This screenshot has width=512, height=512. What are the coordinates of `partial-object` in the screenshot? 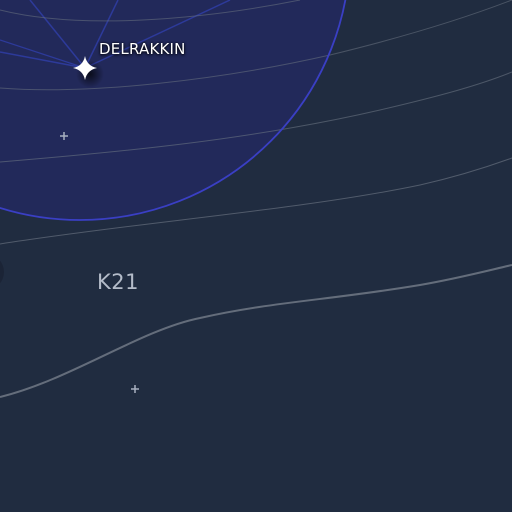 It's located at (2, 272).